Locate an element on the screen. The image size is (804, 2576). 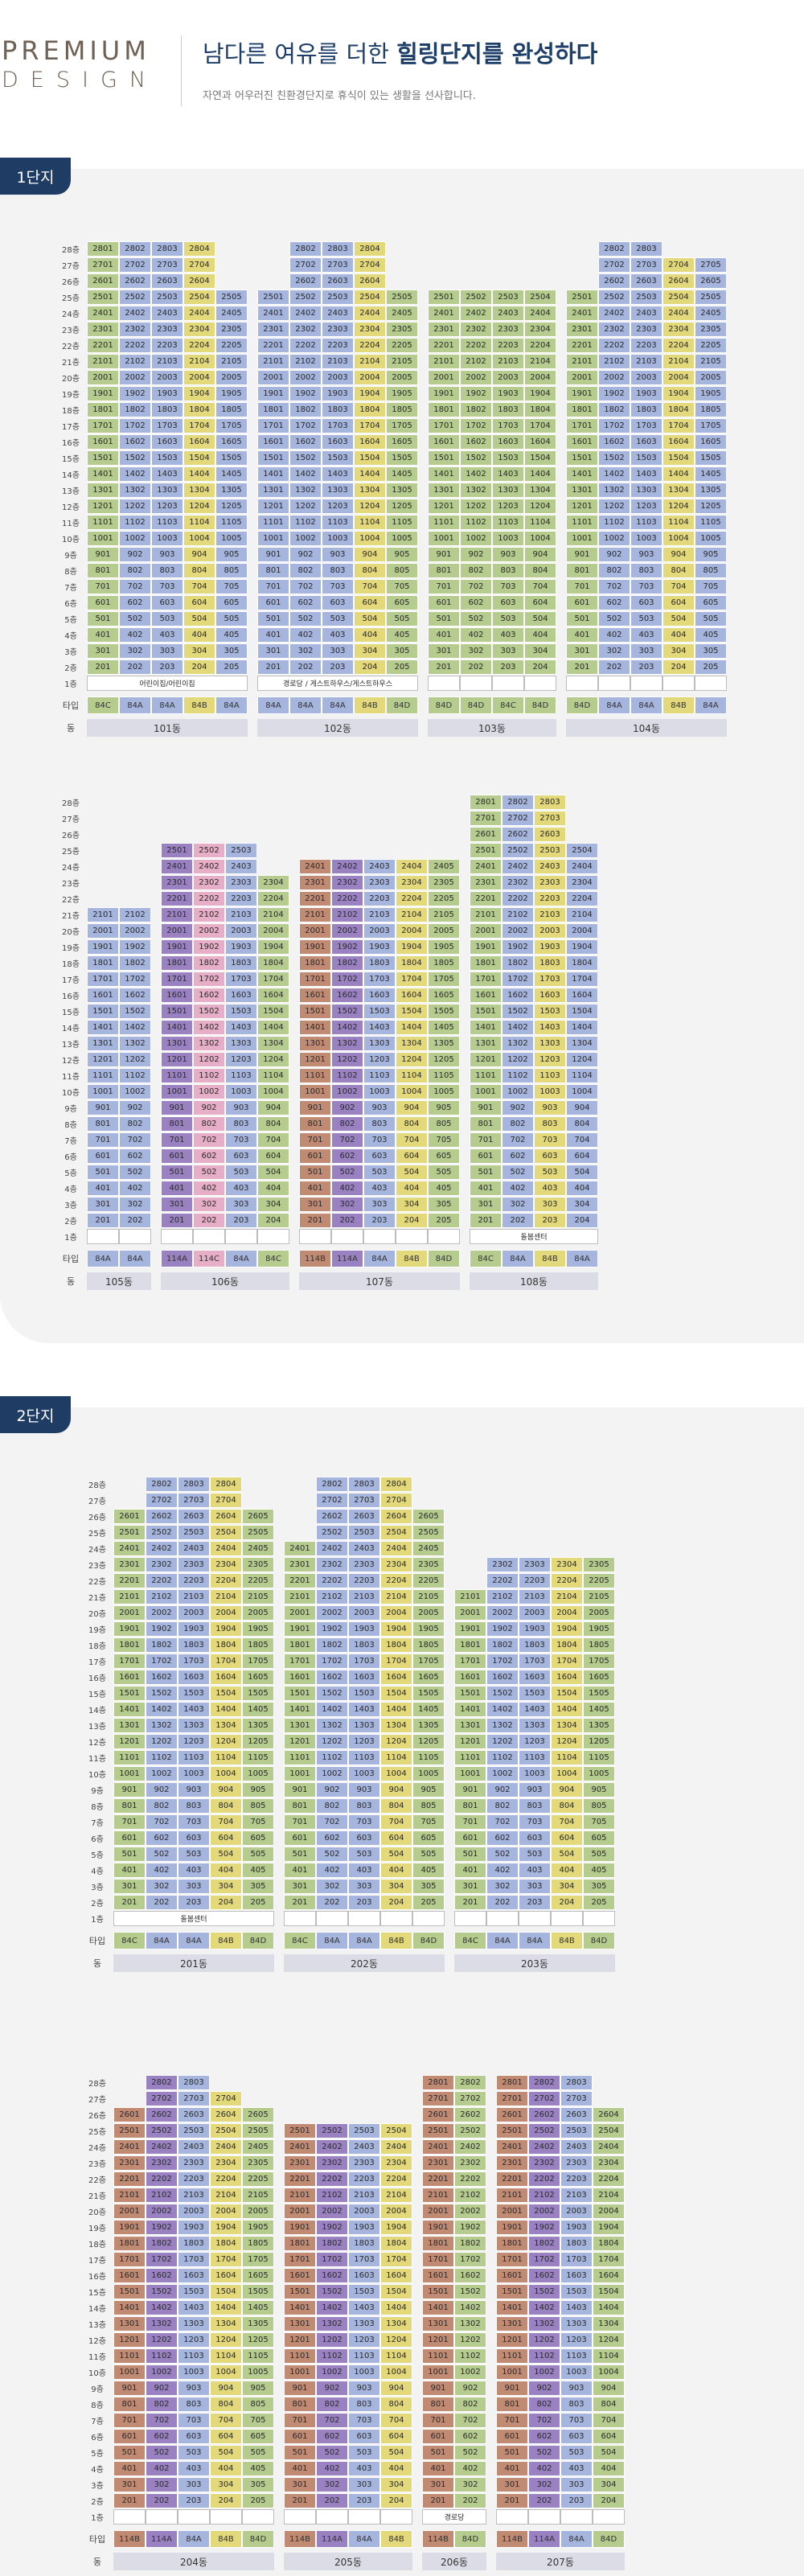
unit-cell: 2003 is located at coordinates (364, 1613).